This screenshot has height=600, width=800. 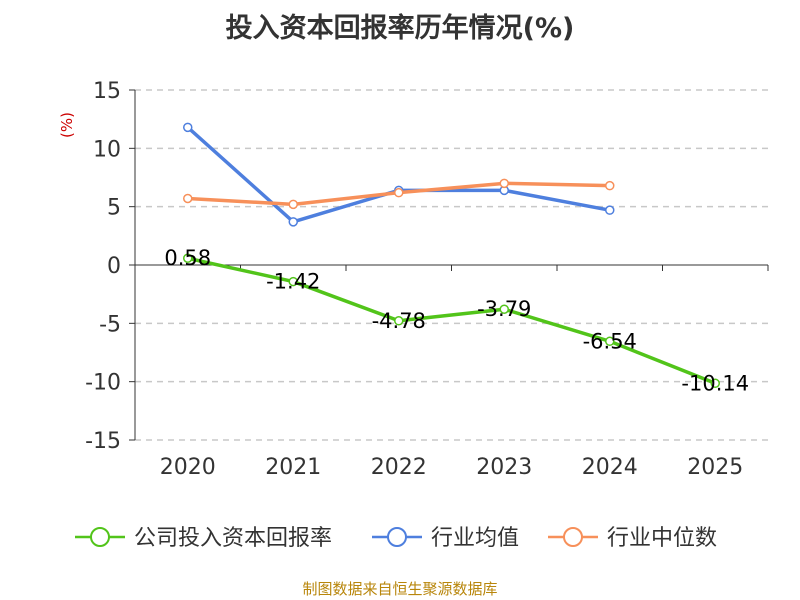 I want to click on legend: 公司投入资本回报率 行业均值 行业中位数, so click(x=396, y=538).